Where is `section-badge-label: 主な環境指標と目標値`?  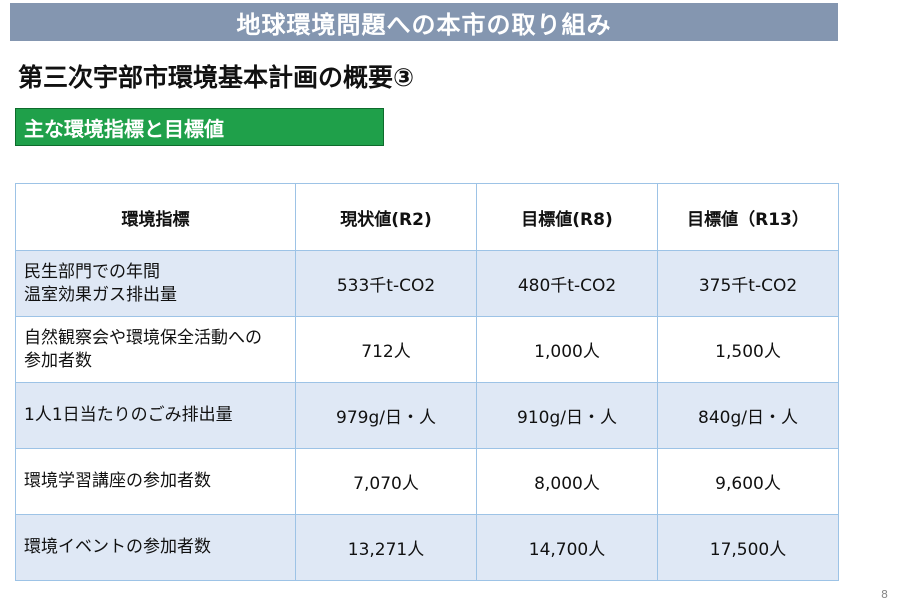
section-badge-label: 主な環境指標と目標値 is located at coordinates (124, 128).